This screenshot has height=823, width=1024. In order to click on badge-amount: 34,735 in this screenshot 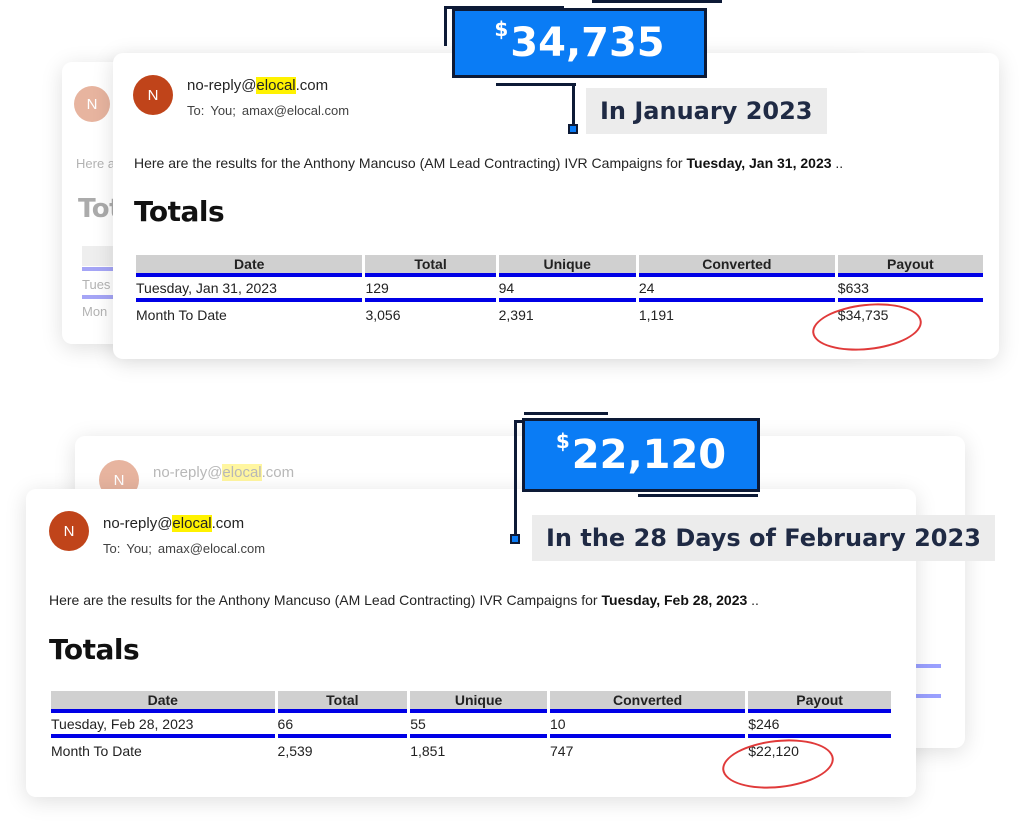, I will do `click(587, 43)`.